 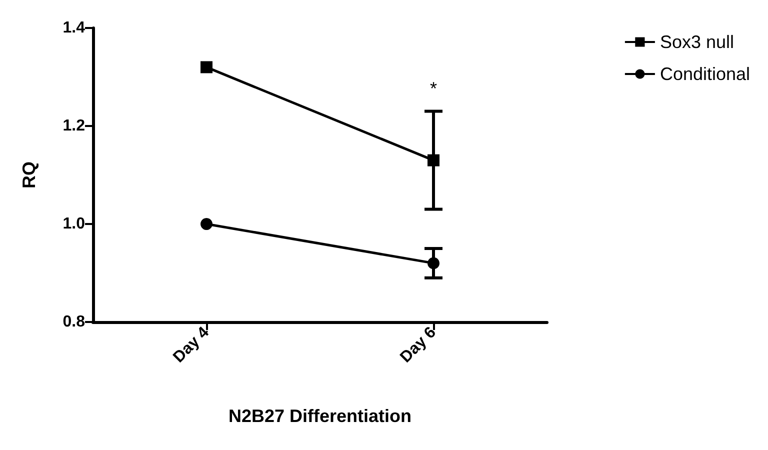 What do you see at coordinates (191, 345) in the screenshot?
I see `x-tick-label: Day 4` at bounding box center [191, 345].